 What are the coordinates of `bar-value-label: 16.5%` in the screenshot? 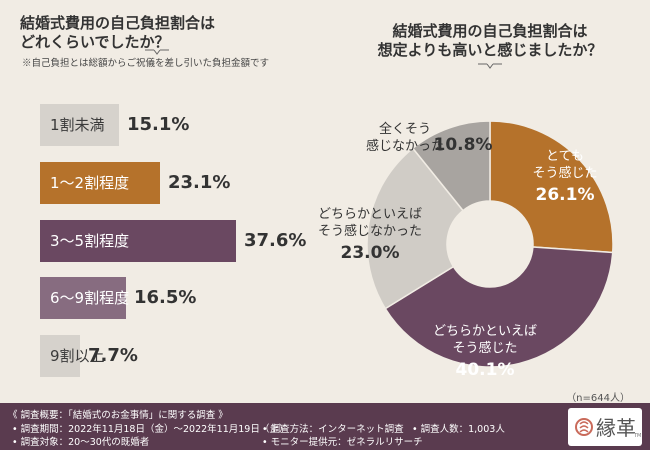 It's located at (165, 297).